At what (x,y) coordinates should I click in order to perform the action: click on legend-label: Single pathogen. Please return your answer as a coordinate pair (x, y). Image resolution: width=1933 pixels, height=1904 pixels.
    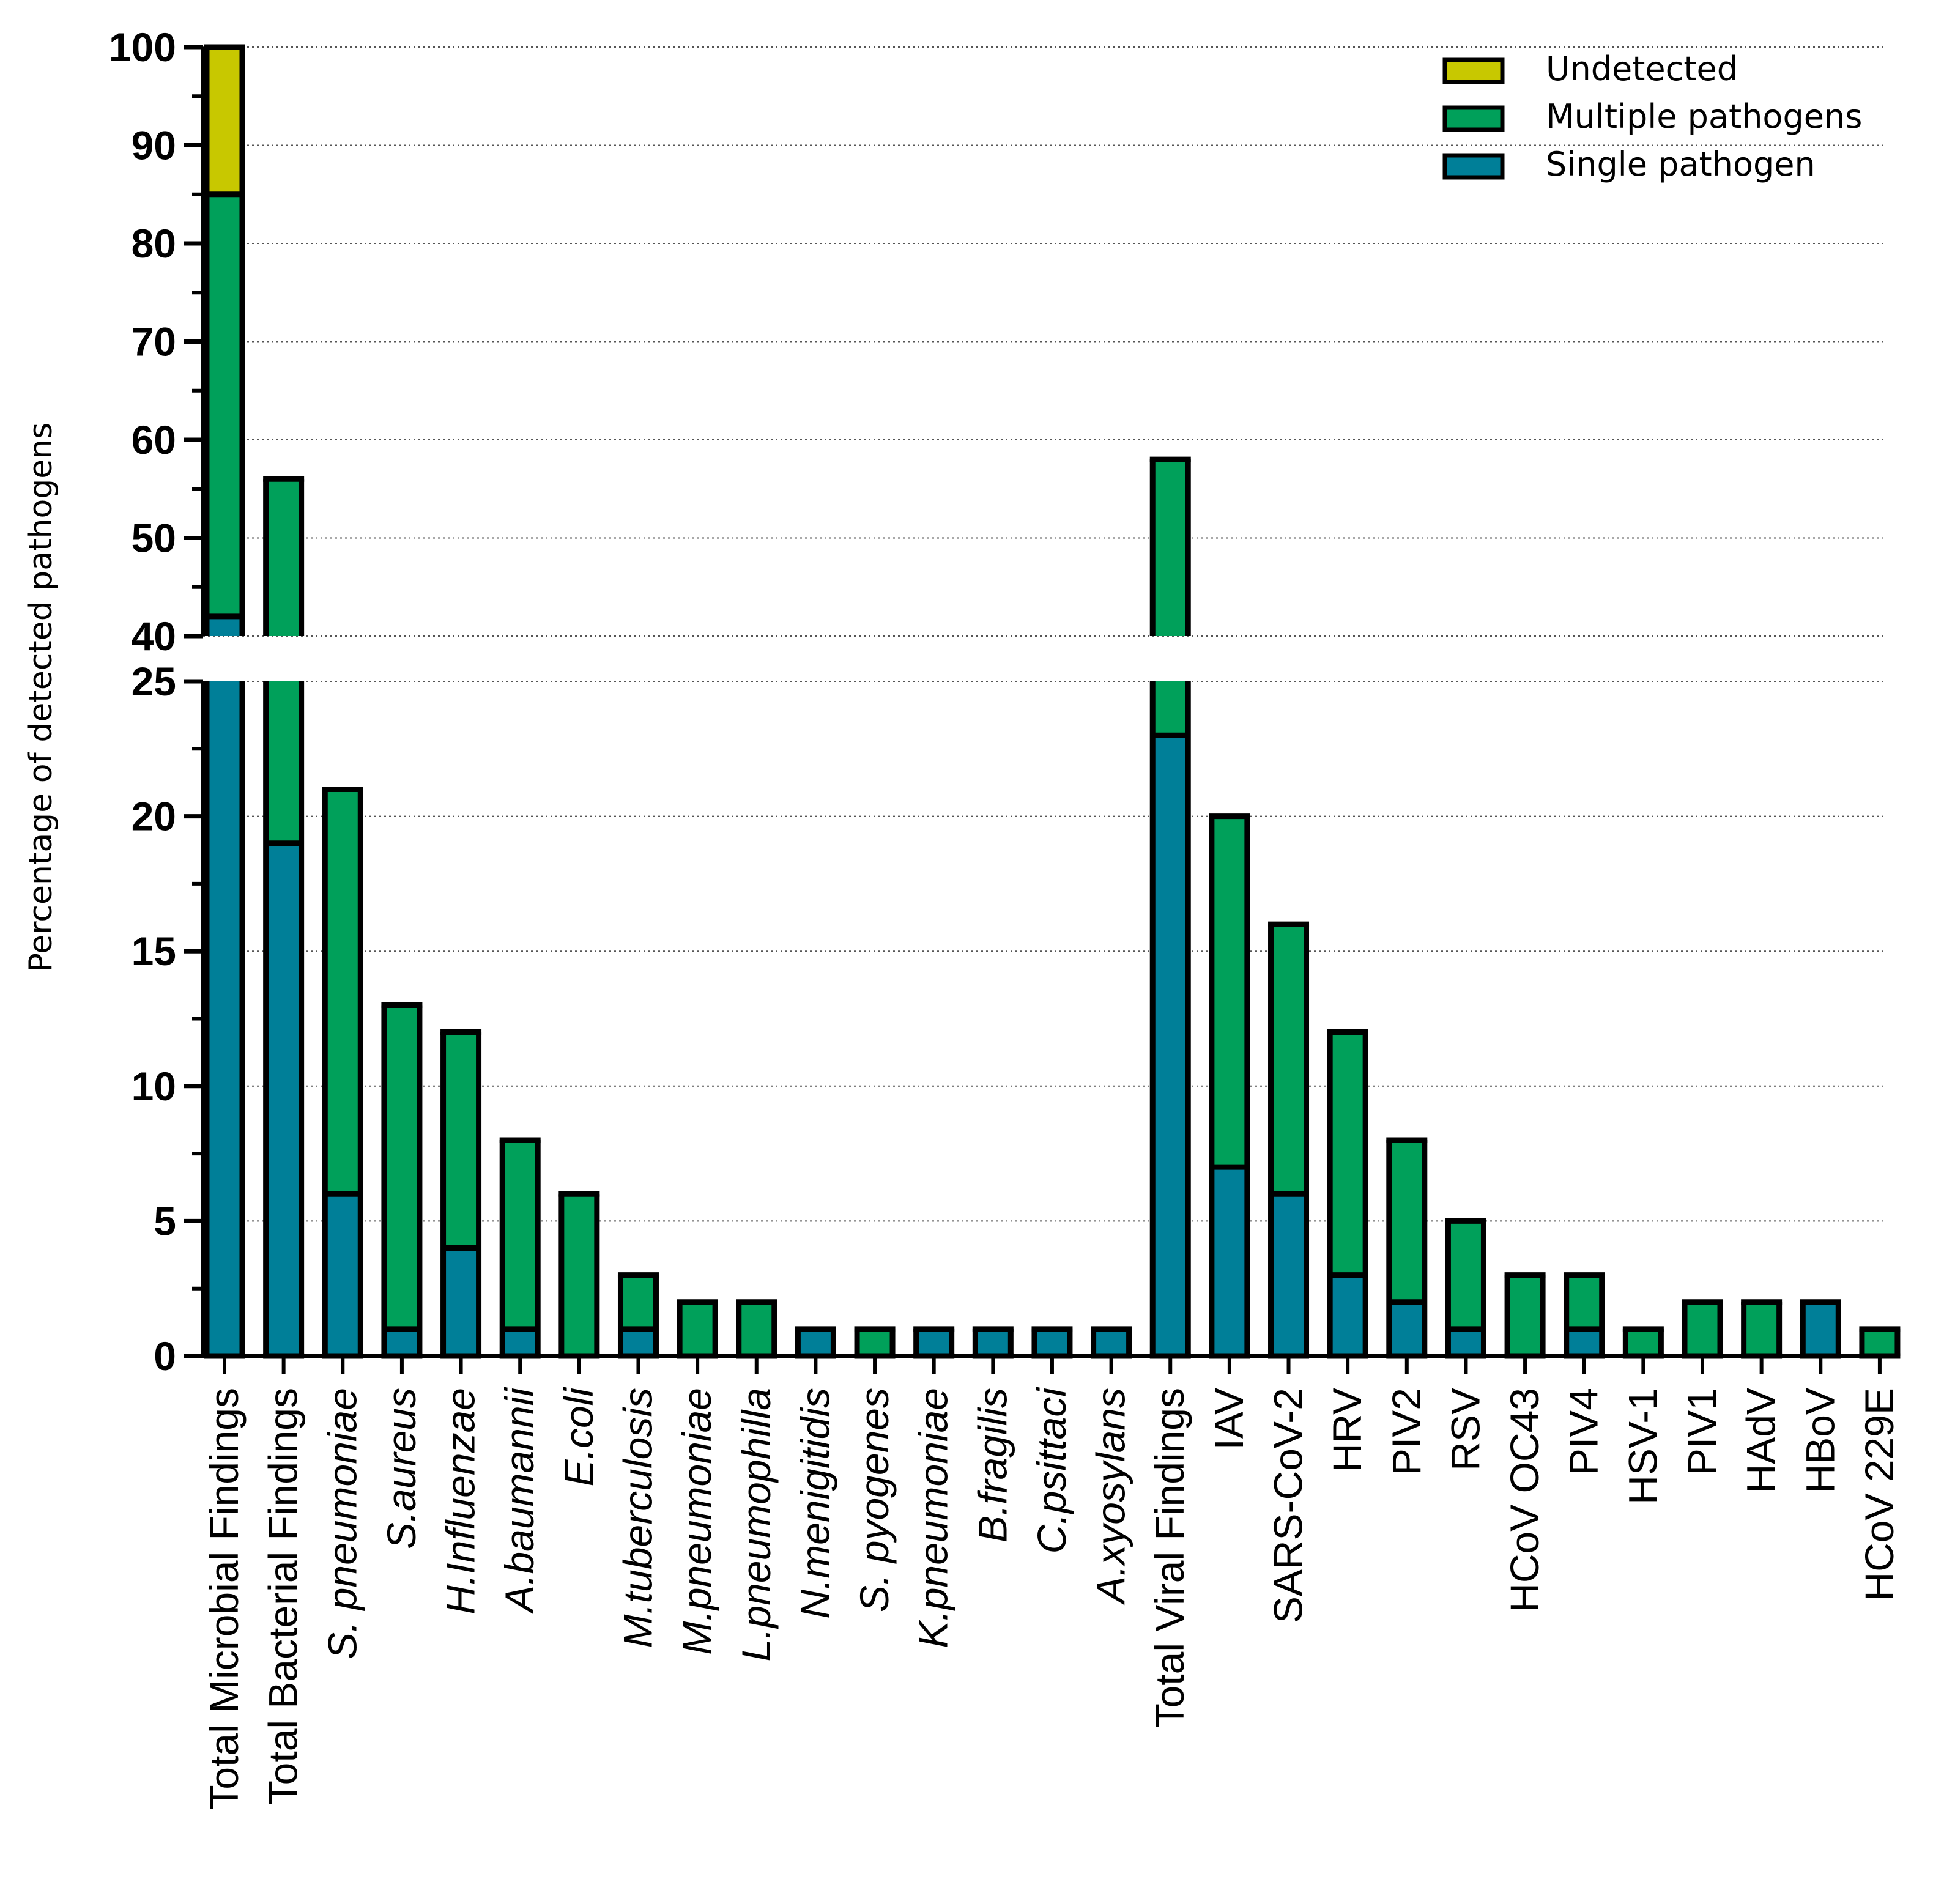
    Looking at the image, I should click on (1681, 164).